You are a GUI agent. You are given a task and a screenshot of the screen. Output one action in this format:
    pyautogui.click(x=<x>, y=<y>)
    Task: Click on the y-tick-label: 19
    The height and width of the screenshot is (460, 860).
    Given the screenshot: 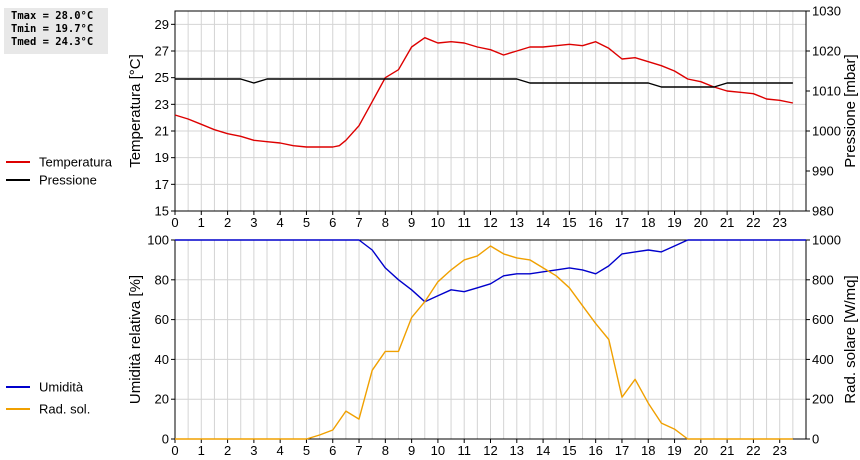 What is the action you would take?
    pyautogui.click(x=162, y=157)
    